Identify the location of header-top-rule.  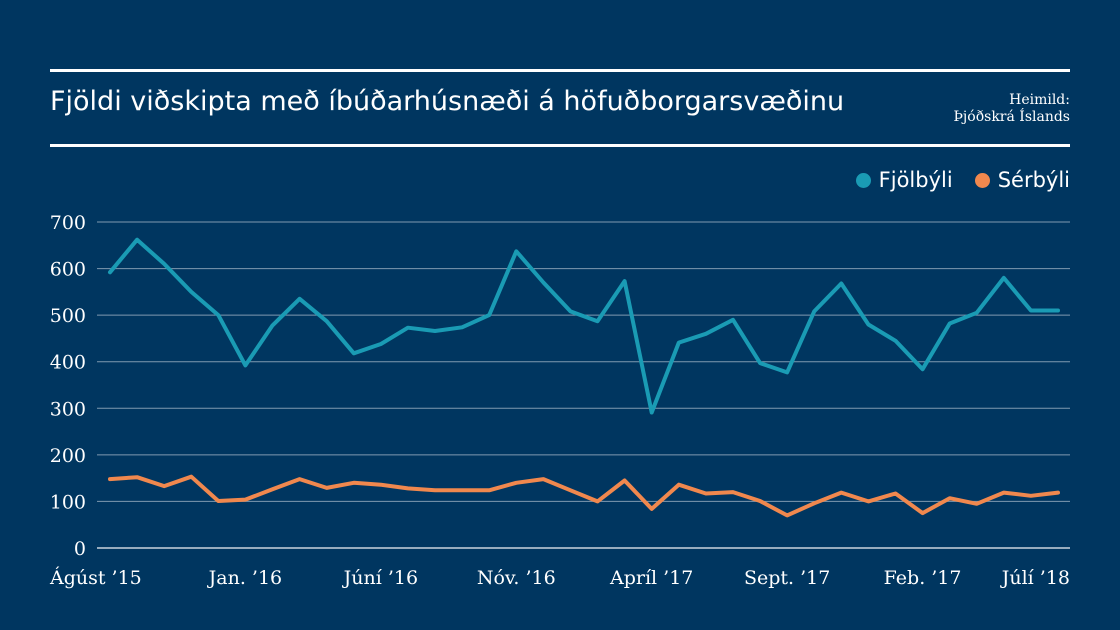
(560, 70).